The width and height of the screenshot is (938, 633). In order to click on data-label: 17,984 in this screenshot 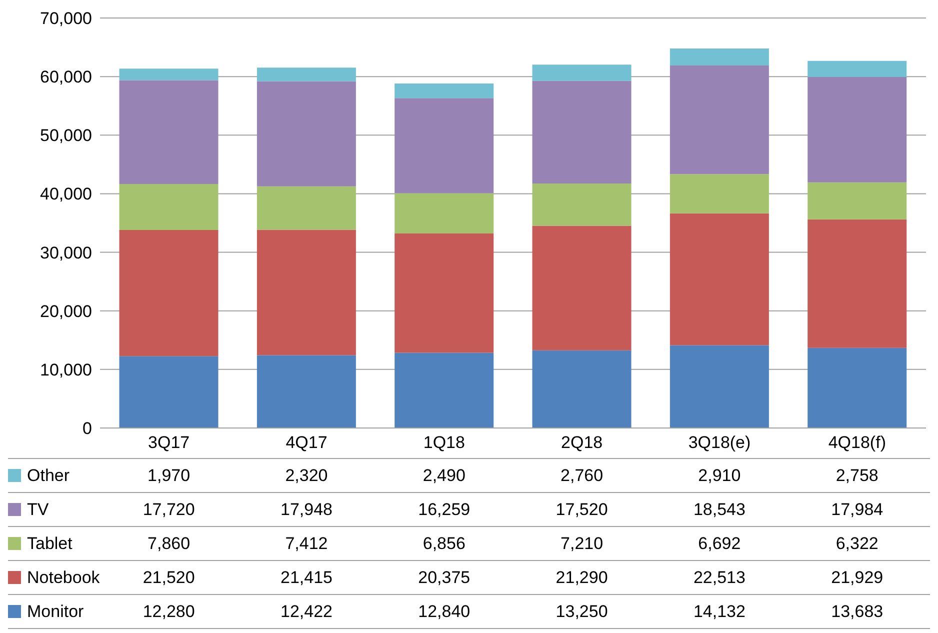, I will do `click(857, 510)`.